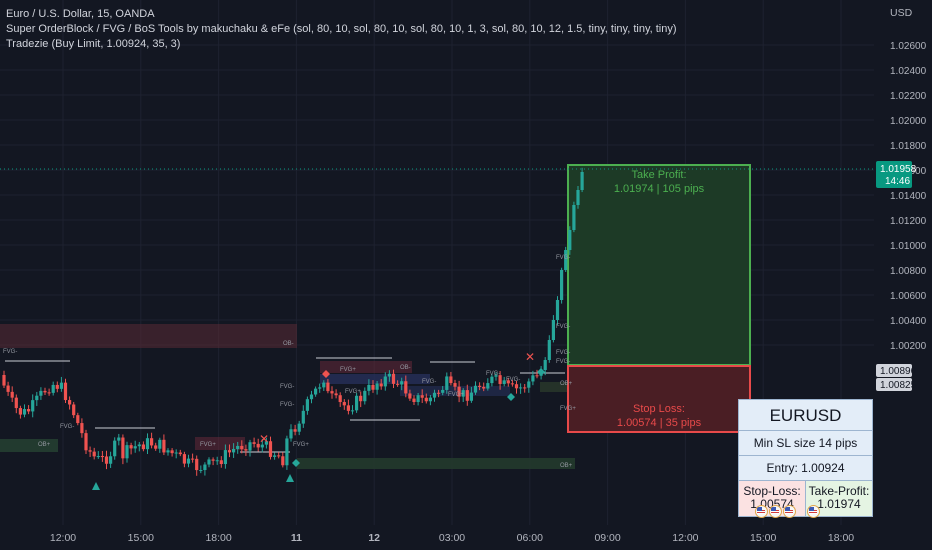  Describe the element at coordinates (218, 538) in the screenshot. I see `time-tick-label: 18:00` at that location.